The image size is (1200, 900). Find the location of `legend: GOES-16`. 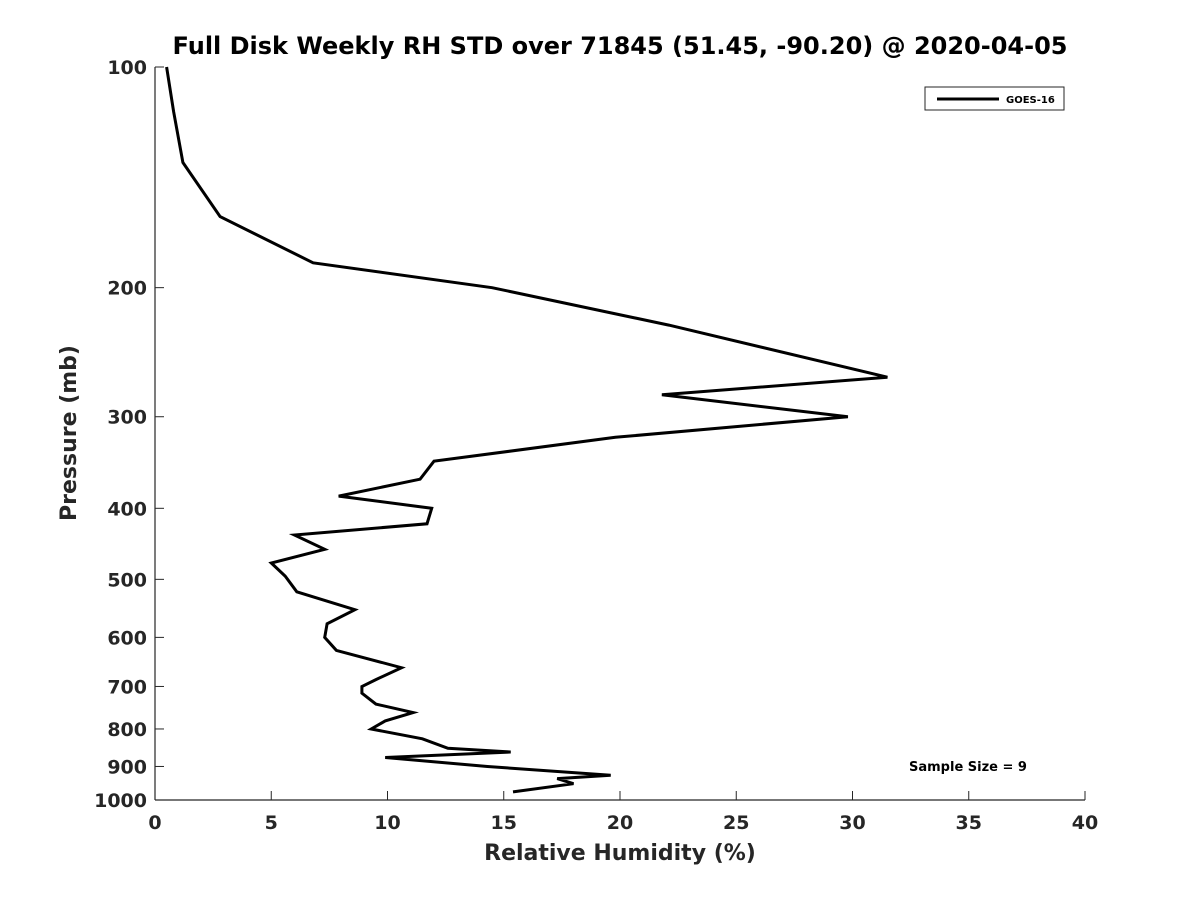

legend: GOES-16 is located at coordinates (994, 98).